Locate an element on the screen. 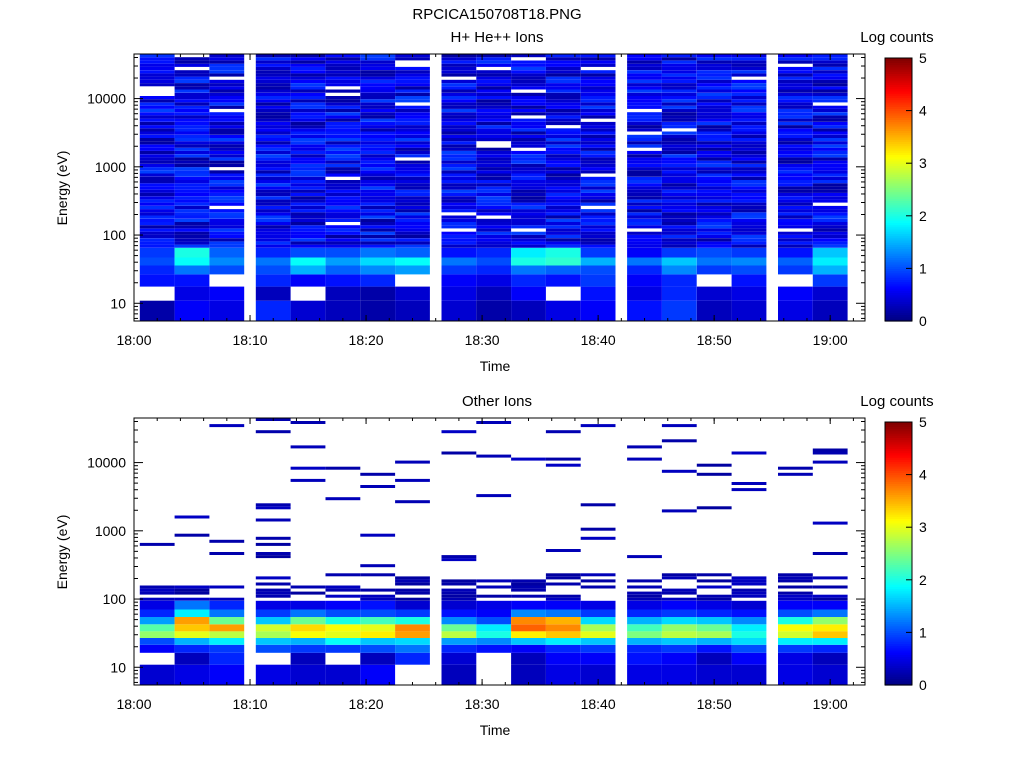 The height and width of the screenshot is (768, 1024). panel-title: H+ He++ Ions is located at coordinates (497, 37).